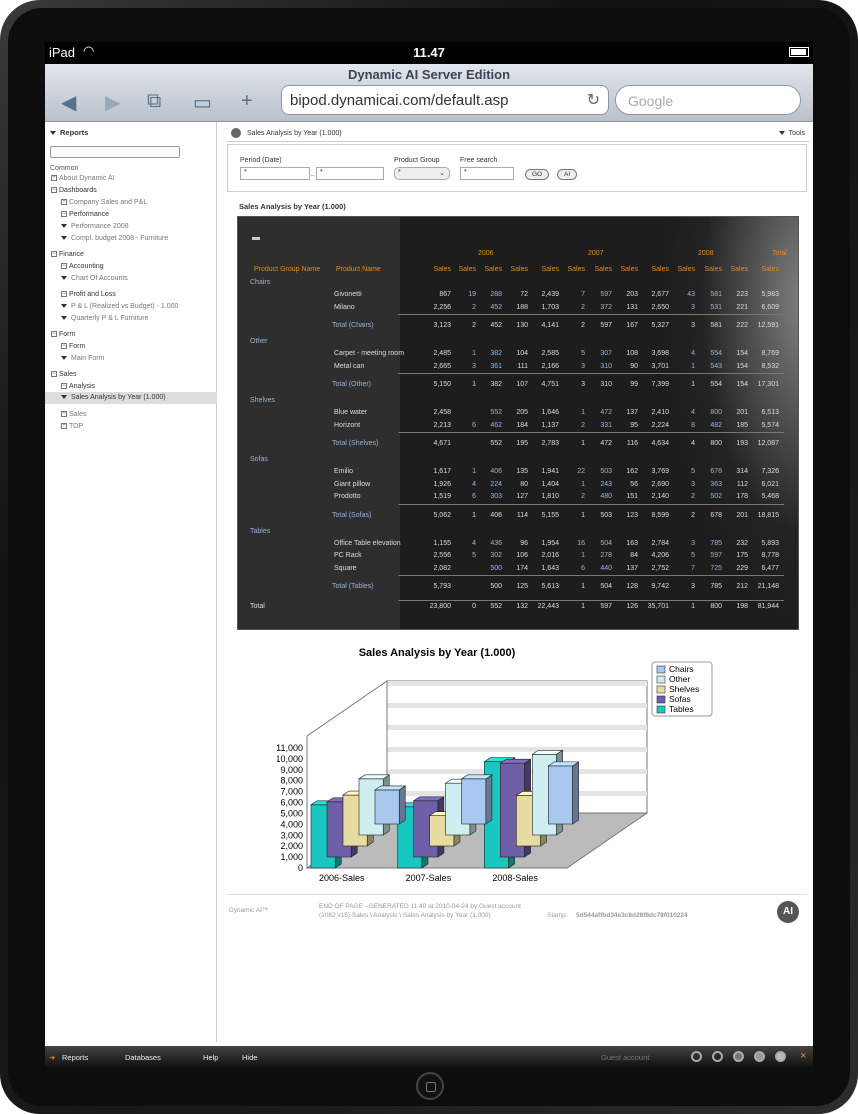  I want to click on col-product-group: Product Group Name, so click(287, 269).